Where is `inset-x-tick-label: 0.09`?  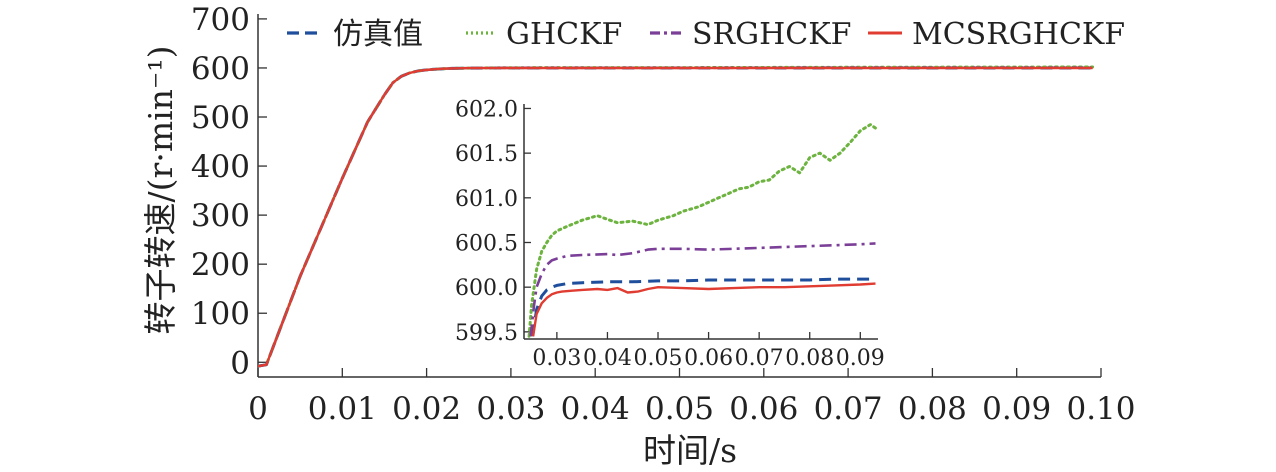
inset-x-tick-label: 0.09 is located at coordinates (860, 358).